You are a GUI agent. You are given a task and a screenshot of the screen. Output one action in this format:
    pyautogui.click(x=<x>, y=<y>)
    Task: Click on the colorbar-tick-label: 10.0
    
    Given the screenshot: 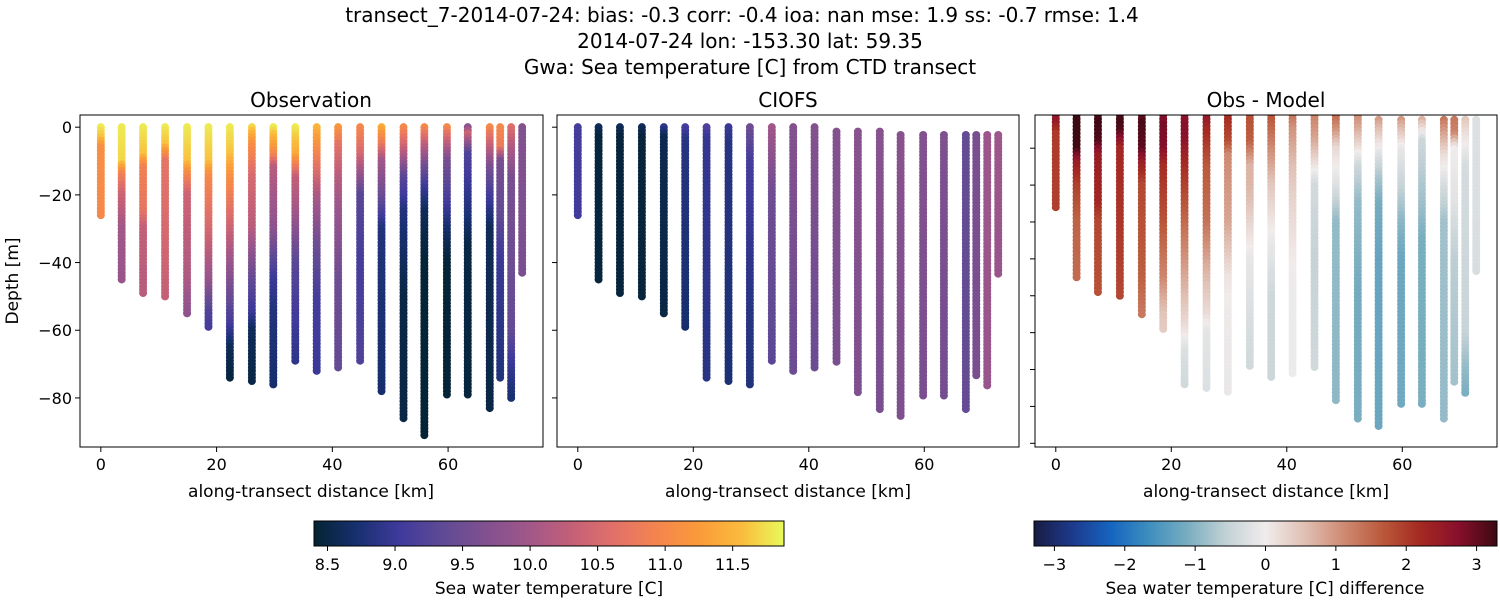 What is the action you would take?
    pyautogui.click(x=530, y=564)
    